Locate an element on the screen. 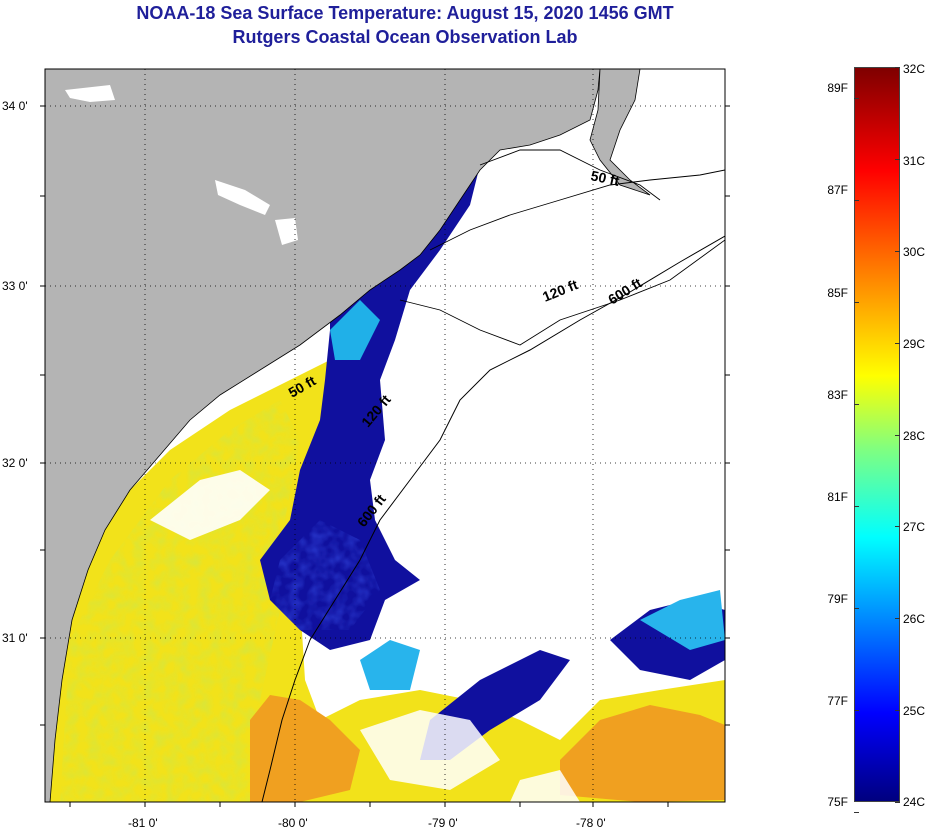 The width and height of the screenshot is (936, 832). temperature-colorbar is located at coordinates (877, 434).